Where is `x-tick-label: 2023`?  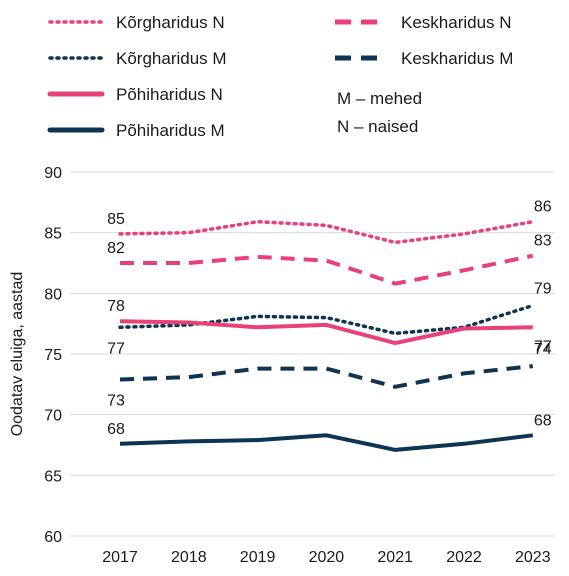
x-tick-label: 2023 is located at coordinates (533, 557).